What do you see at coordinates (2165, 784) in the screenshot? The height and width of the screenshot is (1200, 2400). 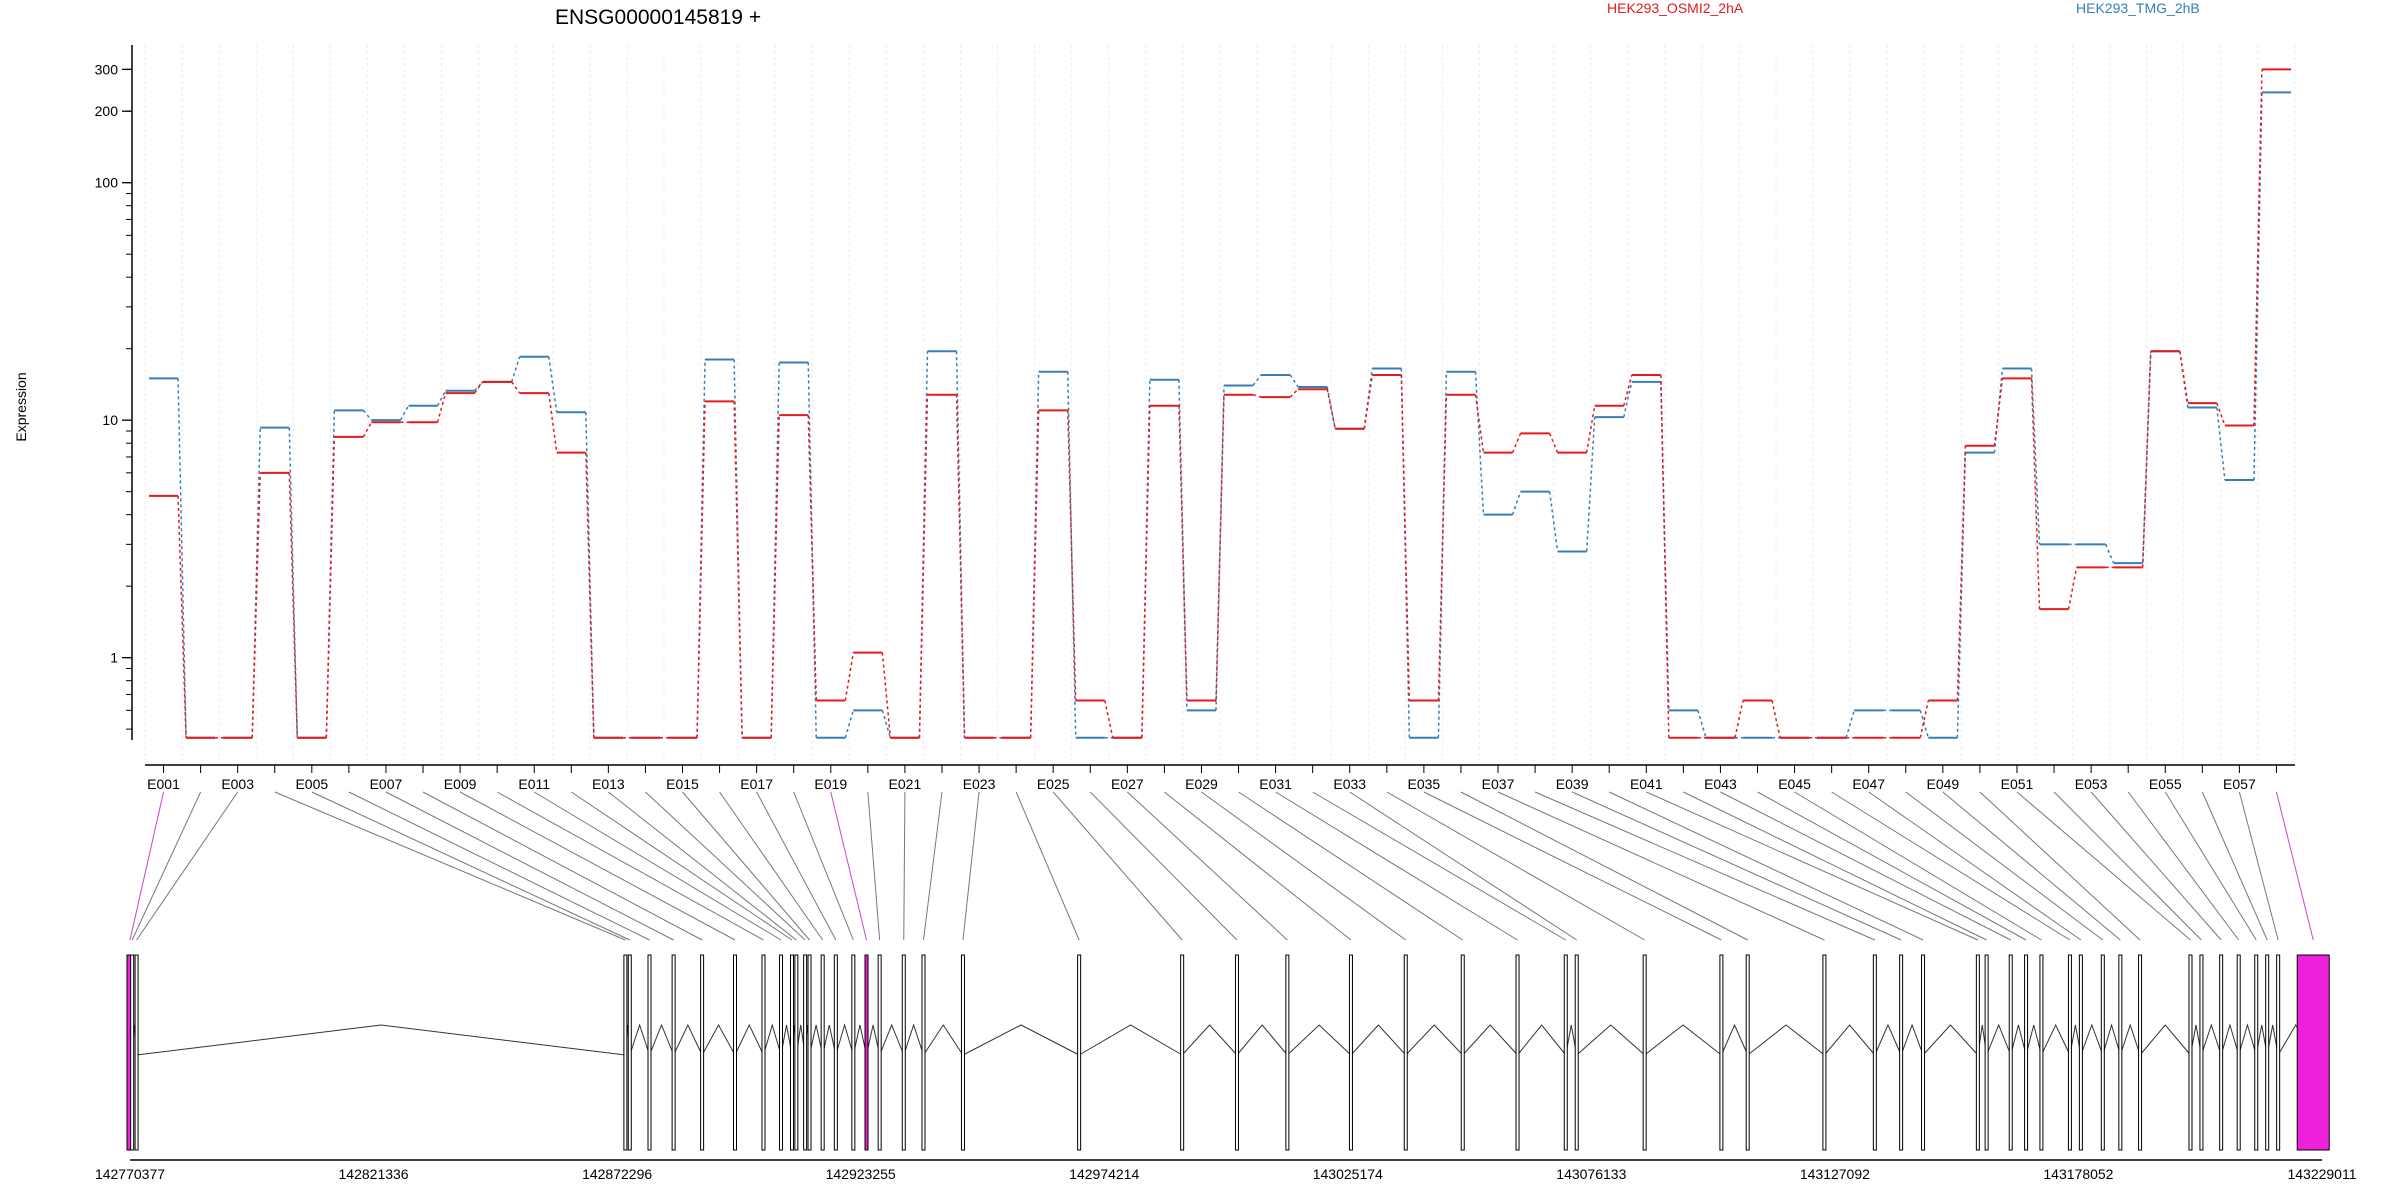 I see `exon-tick-label: E055` at bounding box center [2165, 784].